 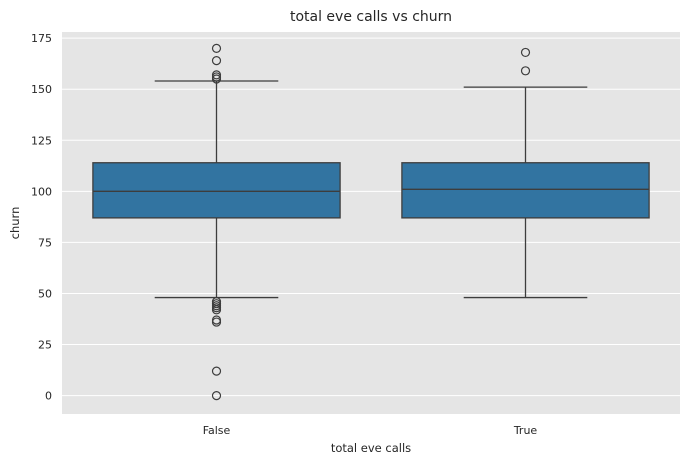 I want to click on x-tick-label-true: True, so click(x=525, y=430).